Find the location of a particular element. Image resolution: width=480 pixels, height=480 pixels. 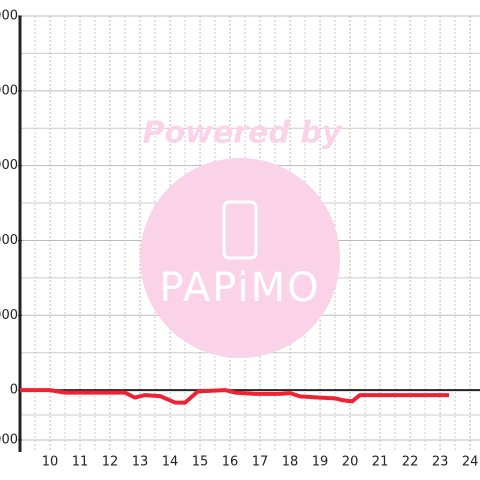

y-tick-label: 60,000 is located at coordinates (9, 240).